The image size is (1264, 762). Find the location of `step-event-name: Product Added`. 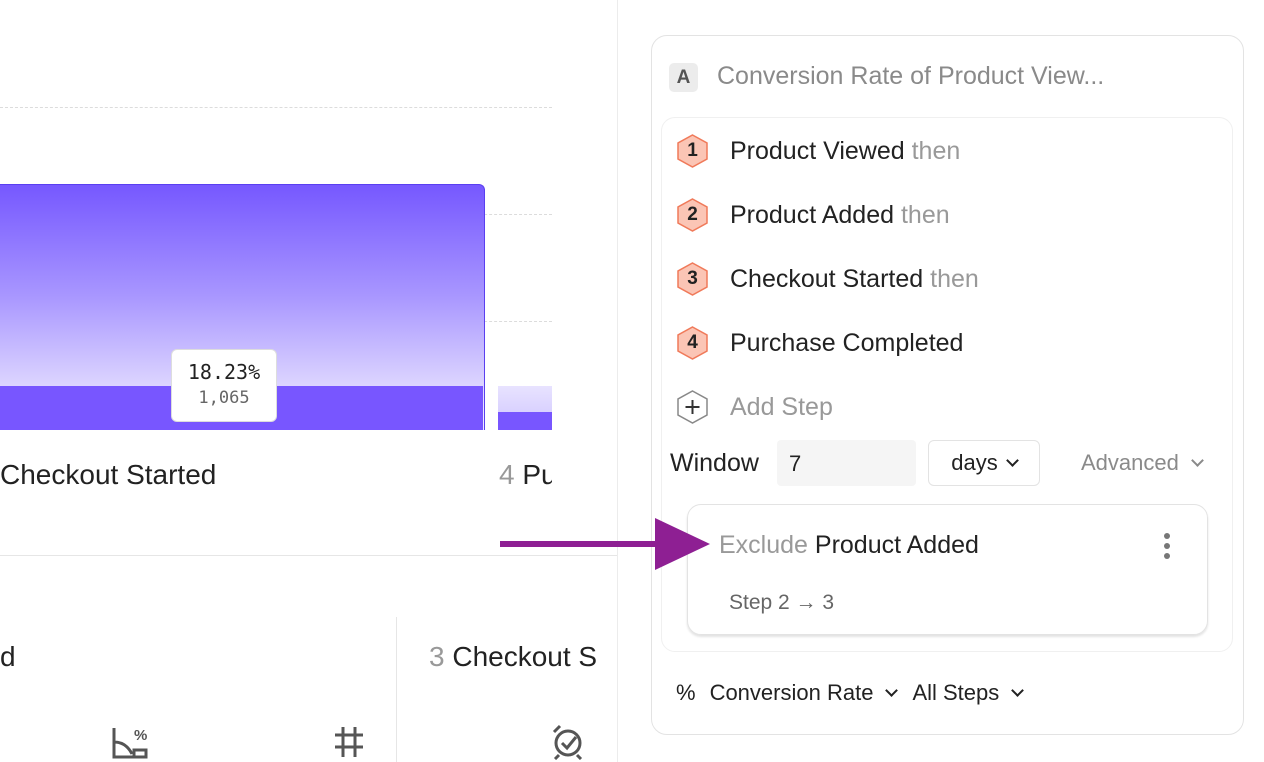

step-event-name: Product Added is located at coordinates (812, 214).